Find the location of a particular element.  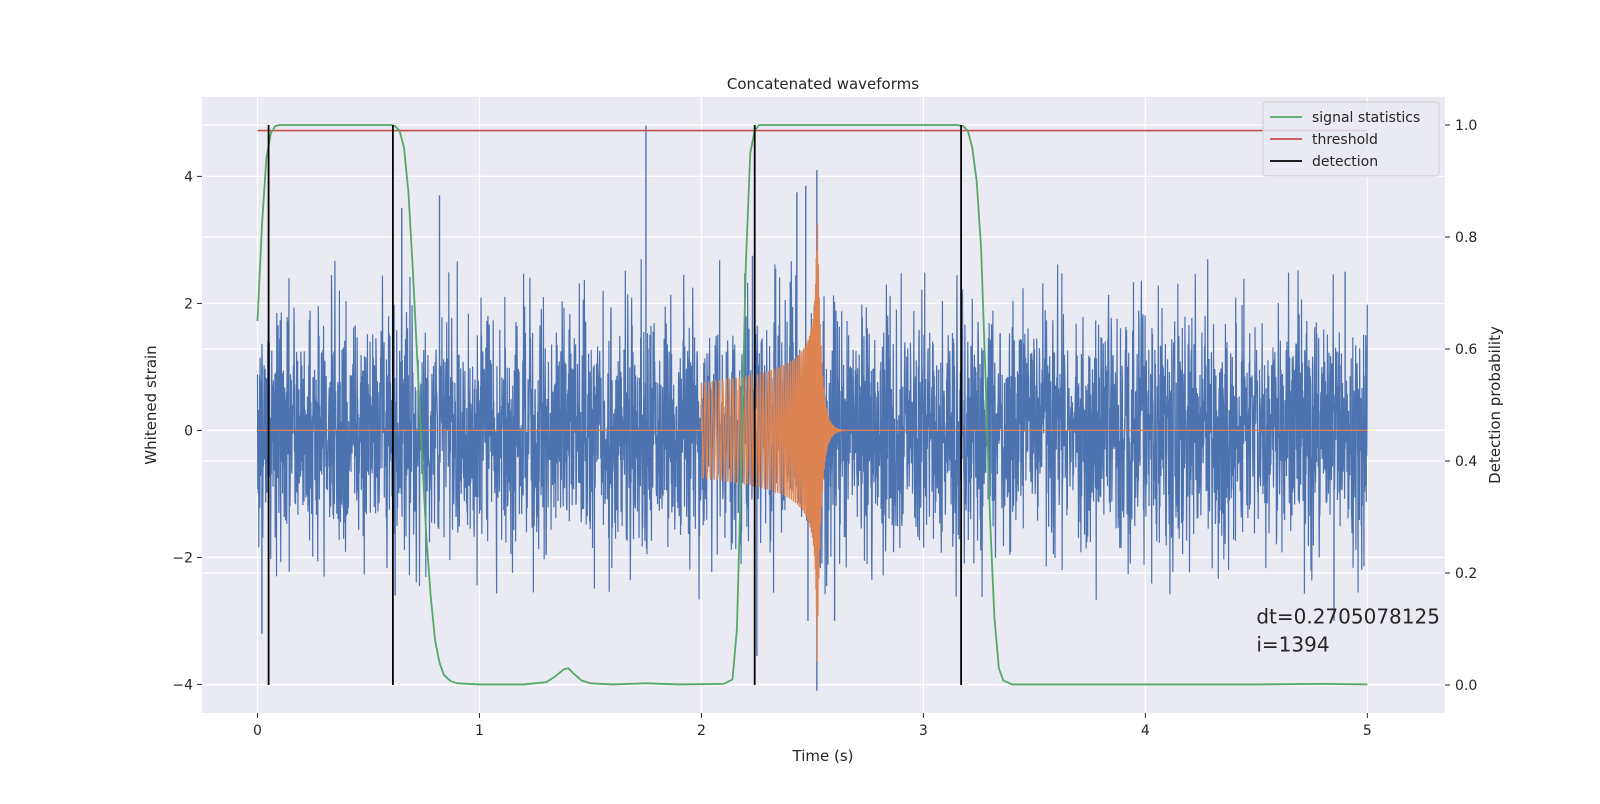

legend: signal statistics threshold detection is located at coordinates (1351, 139).